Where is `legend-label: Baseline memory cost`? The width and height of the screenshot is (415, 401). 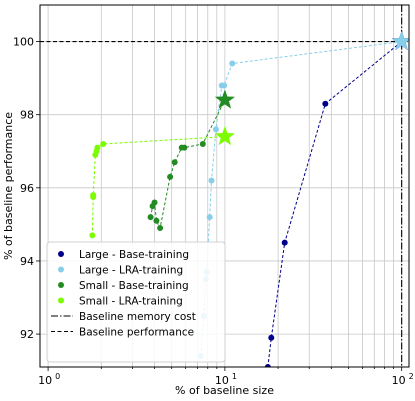 legend-label: Baseline memory cost is located at coordinates (137, 317).